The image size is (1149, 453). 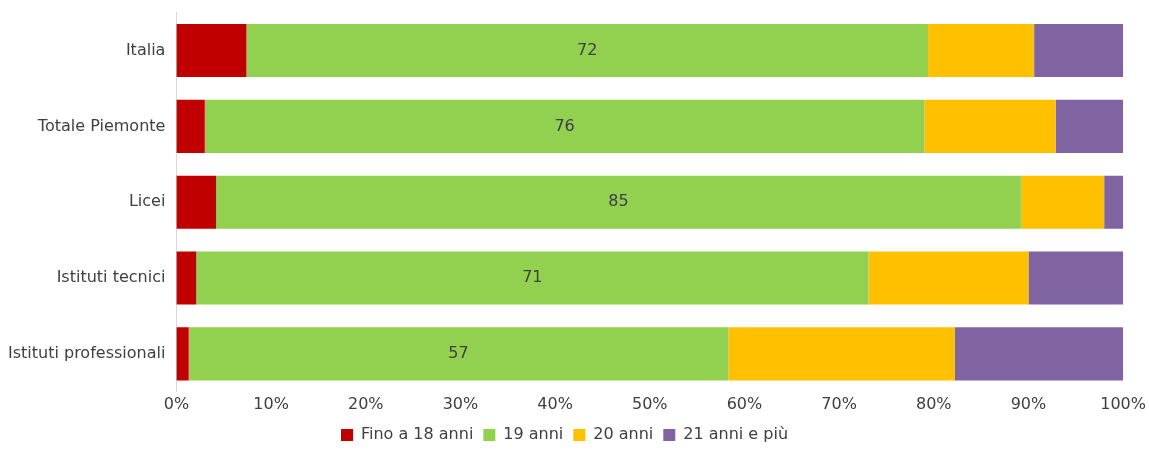 I want to click on data-label: 76, so click(x=564, y=125).